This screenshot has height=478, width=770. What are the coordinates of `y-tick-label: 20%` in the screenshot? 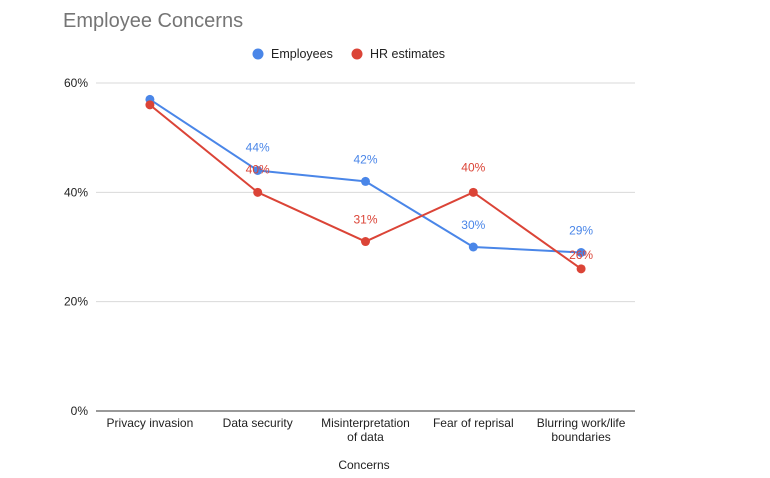 It's located at (76, 302).